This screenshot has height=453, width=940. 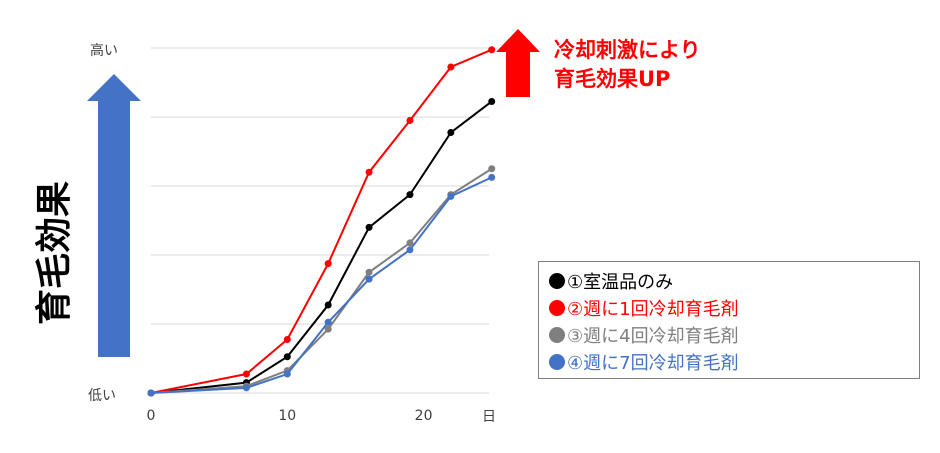 I want to click on y-axis-label: 育毛効果, so click(x=54, y=253).